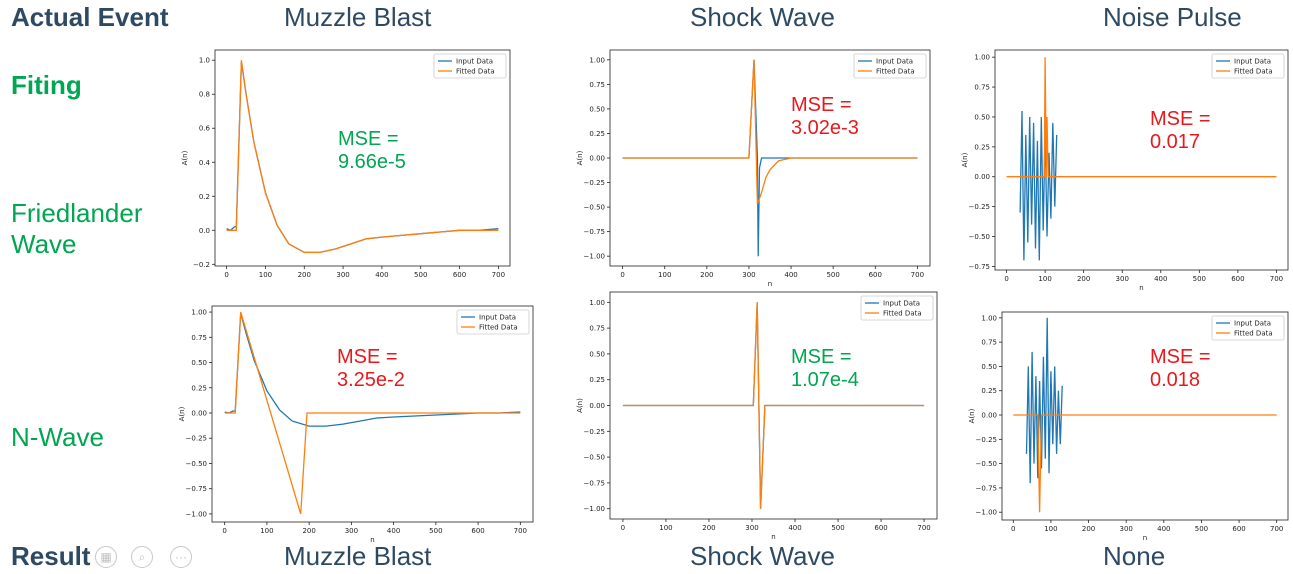  I want to click on series-line-input, so click(1038, 185).